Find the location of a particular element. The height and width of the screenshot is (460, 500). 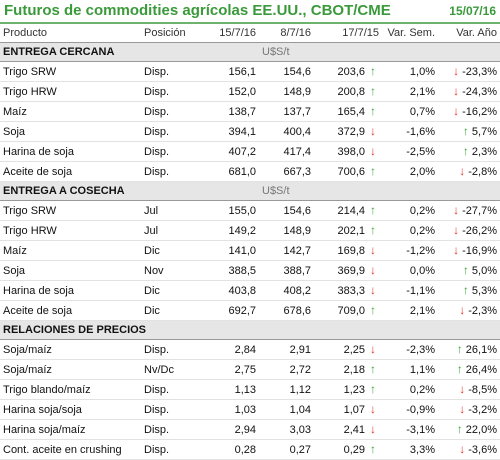

weekly-change-cell: 1,0% is located at coordinates (410, 71).